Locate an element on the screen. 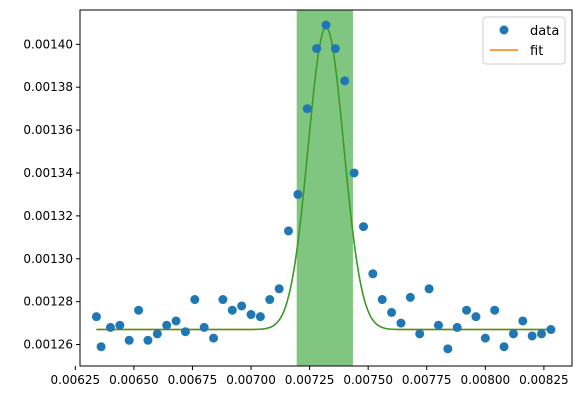 Image resolution: width=583 pixels, height=413 pixels. x-tick-label: 0.00725 is located at coordinates (310, 380).